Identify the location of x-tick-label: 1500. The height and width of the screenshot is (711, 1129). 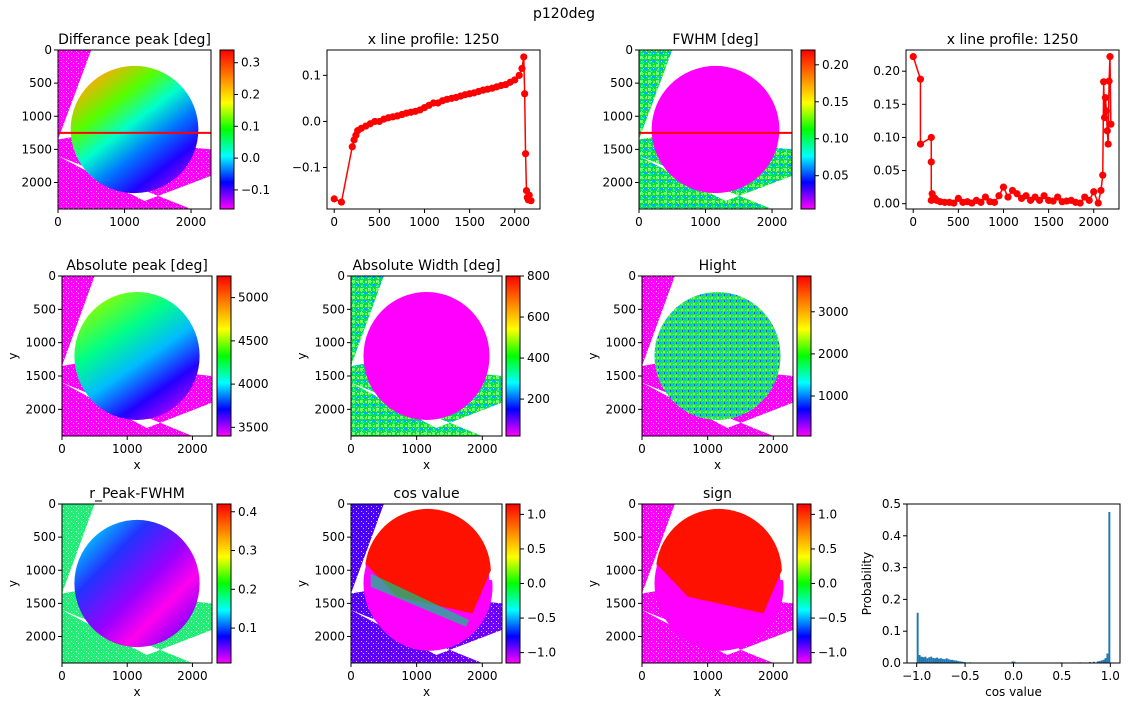
(469, 222).